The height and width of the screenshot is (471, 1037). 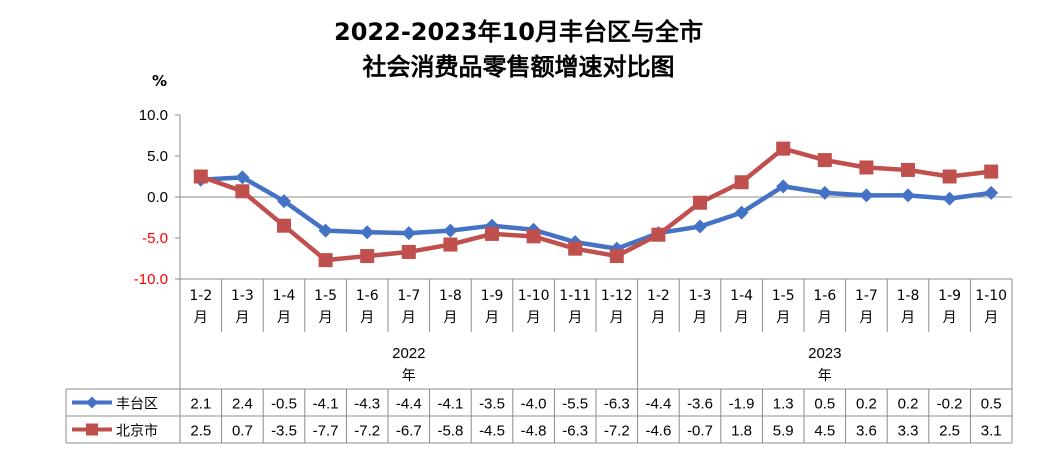 What do you see at coordinates (575, 431) in the screenshot?
I see `table-value-cell: -6.3` at bounding box center [575, 431].